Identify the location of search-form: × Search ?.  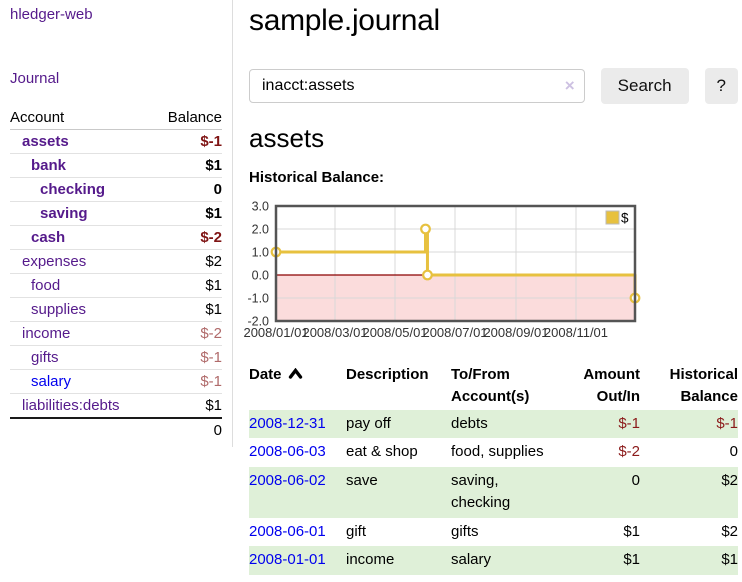
(493, 86).